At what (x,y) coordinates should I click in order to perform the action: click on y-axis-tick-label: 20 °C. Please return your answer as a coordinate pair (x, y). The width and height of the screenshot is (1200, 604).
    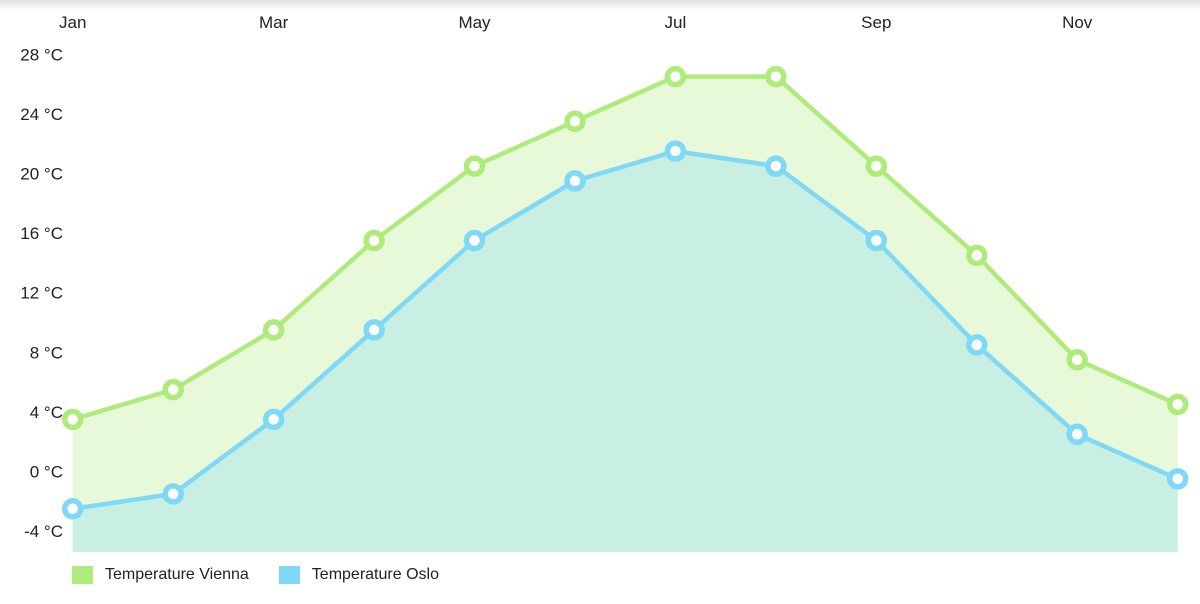
    Looking at the image, I should click on (41, 174).